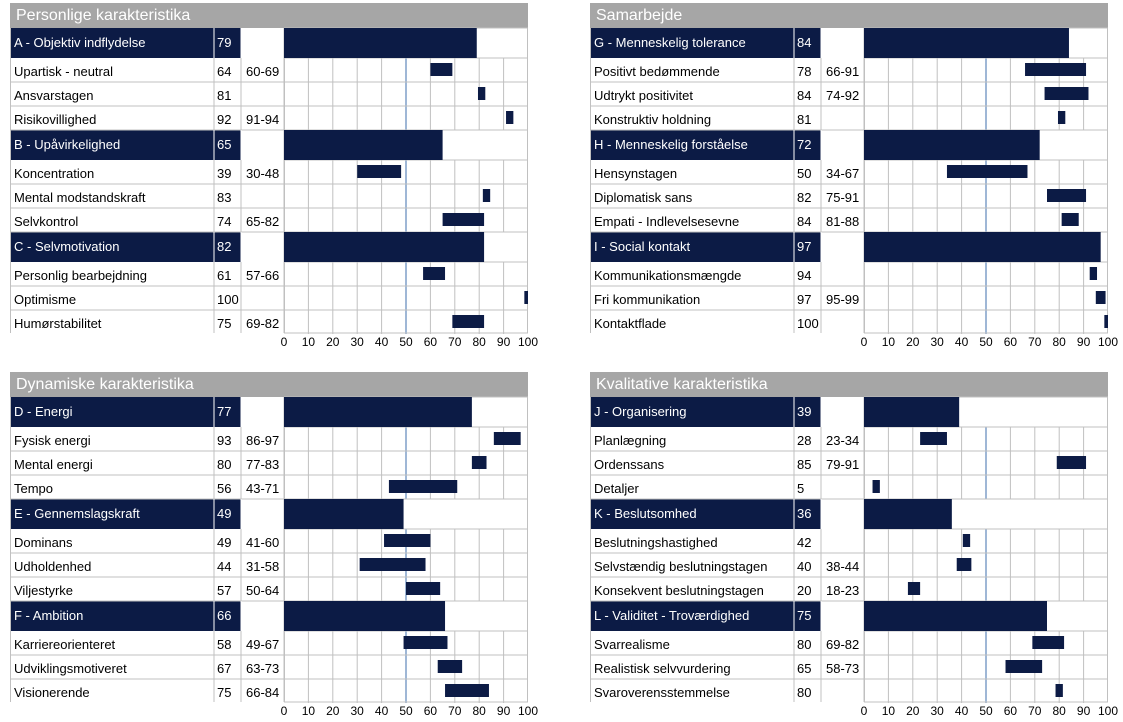 Image resolution: width=1123 pixels, height=722 pixels. Describe the element at coordinates (227, 94) in the screenshot. I see `score-value: 81` at that location.